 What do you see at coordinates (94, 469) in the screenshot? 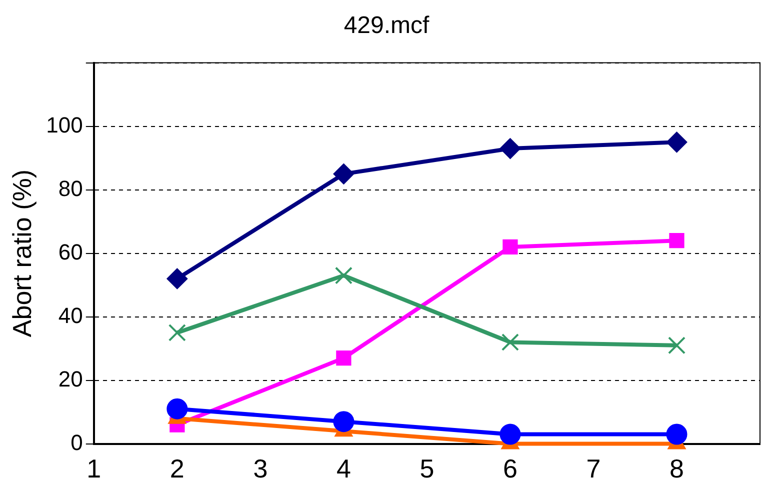
I see `x-tick-label: 1` at bounding box center [94, 469].